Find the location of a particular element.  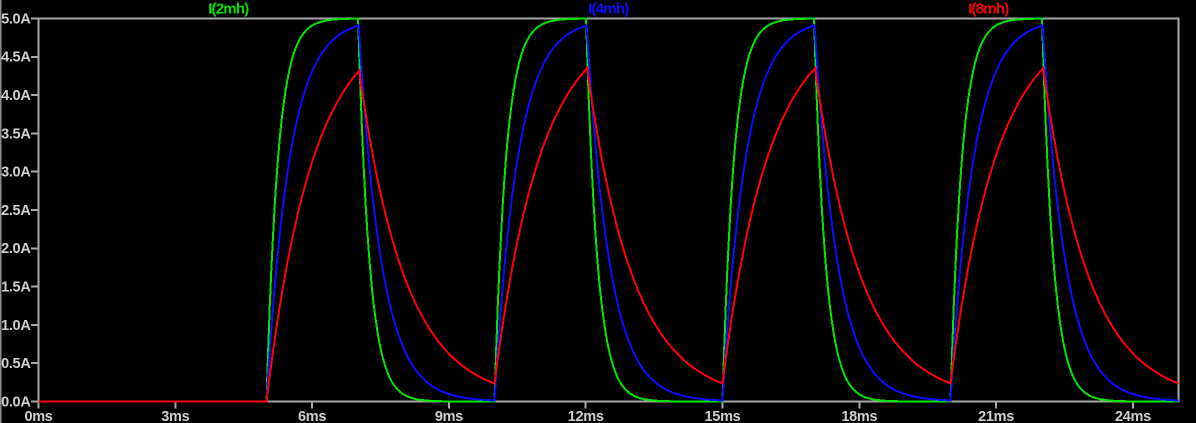

svg-text: 6ms is located at coordinates (312, 416).